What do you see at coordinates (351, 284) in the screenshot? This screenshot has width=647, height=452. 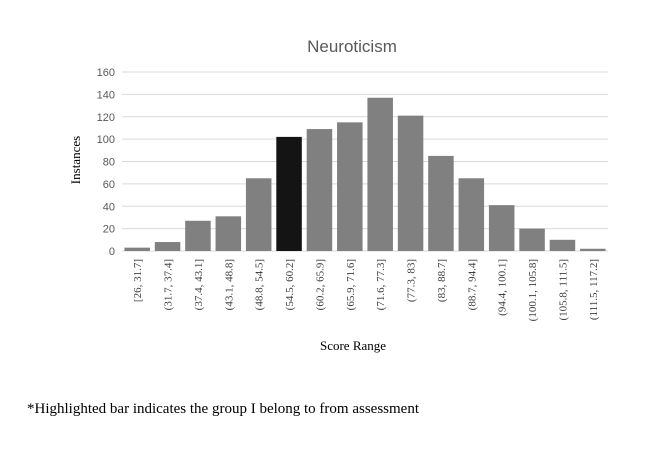 I see `x-tick-label: (65.9, 71.6]` at bounding box center [351, 284].